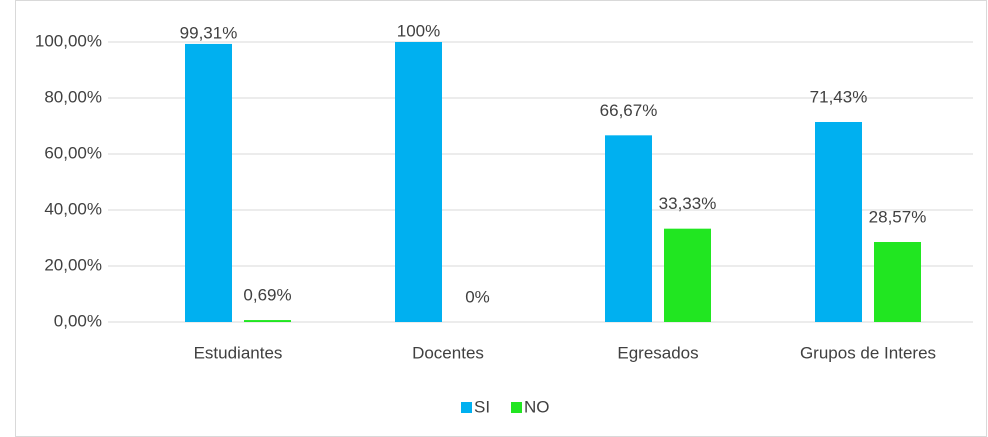  I want to click on data-label: 0,69%, so click(267, 295).